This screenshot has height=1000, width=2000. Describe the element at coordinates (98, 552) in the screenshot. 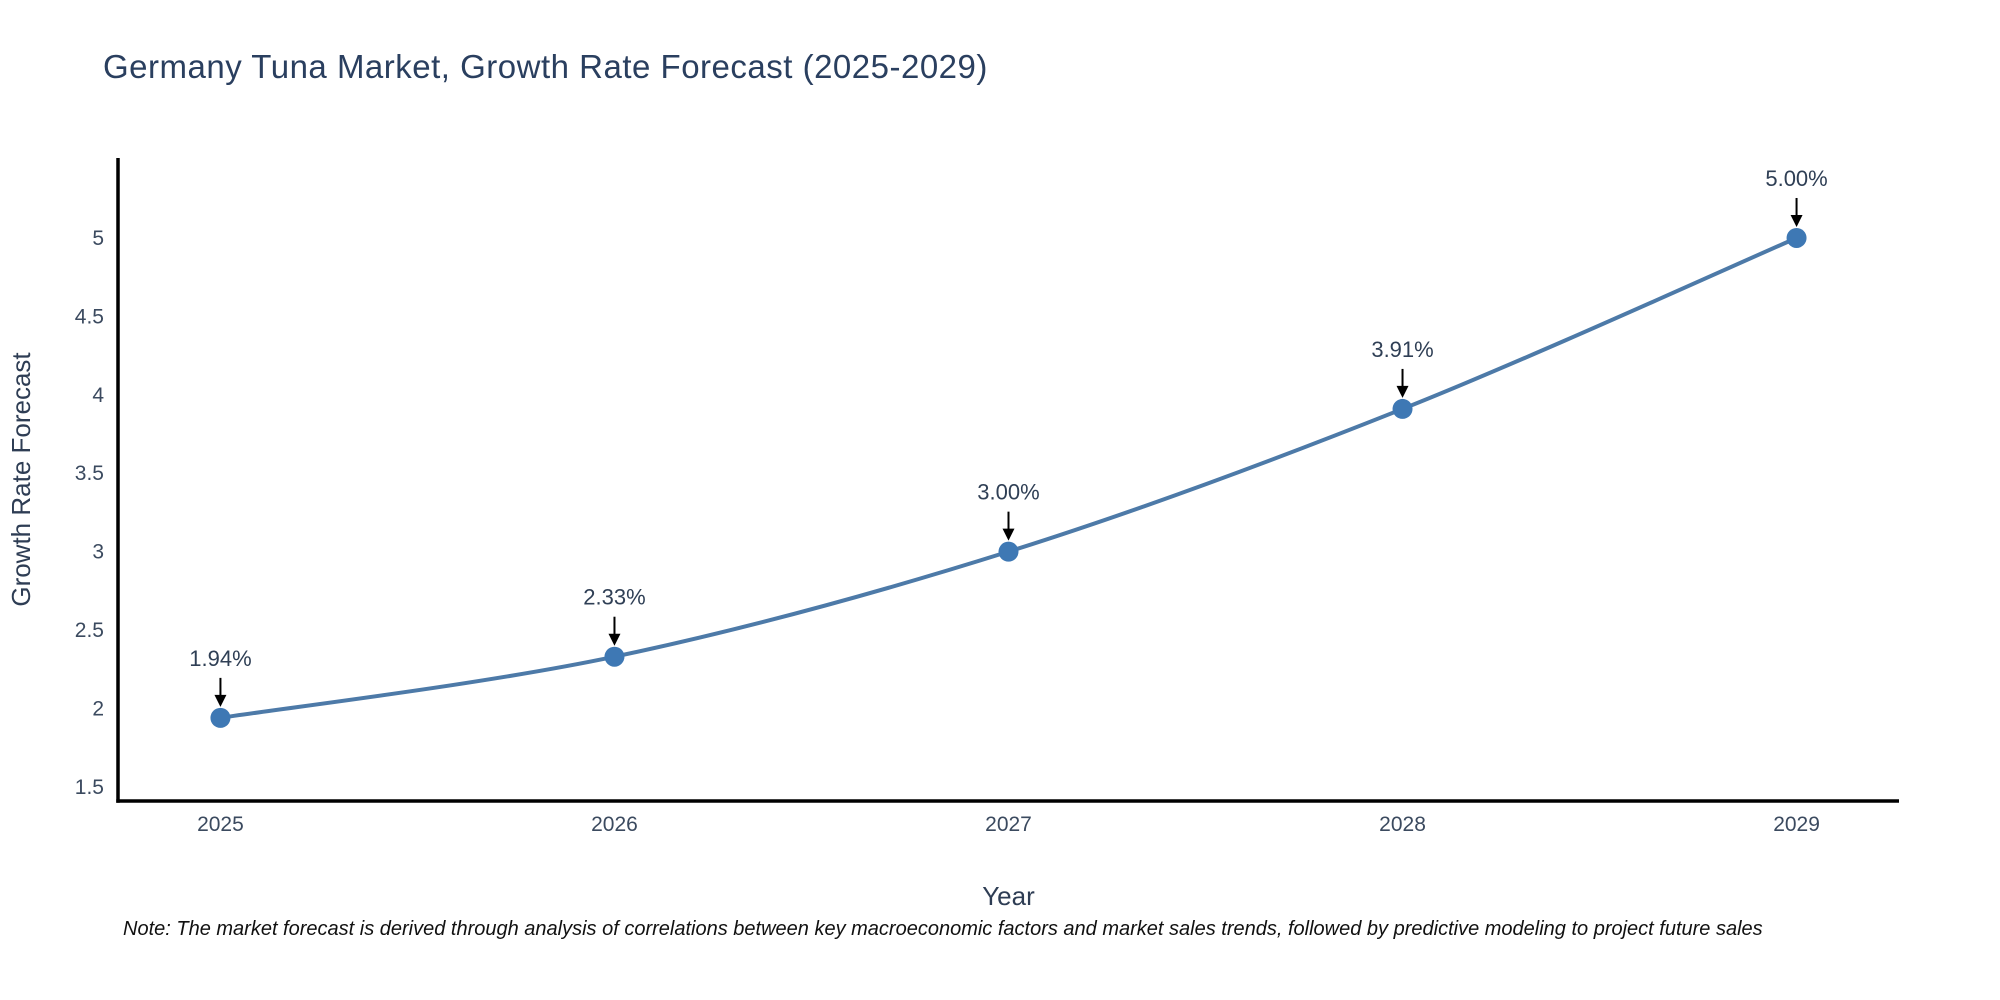

I see `y-tick-label: 3` at that location.